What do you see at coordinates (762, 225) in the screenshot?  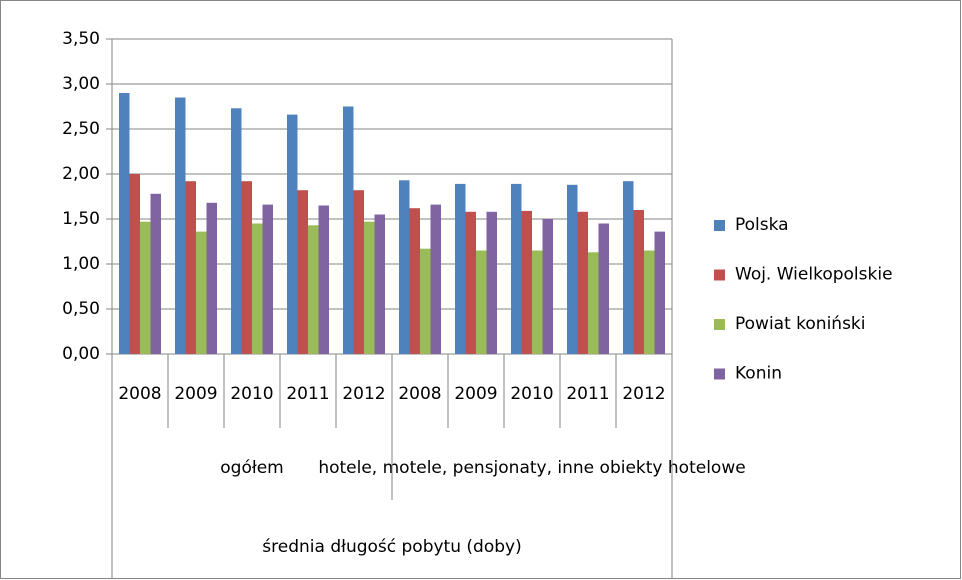 I see `legend-label: Polska` at bounding box center [762, 225].